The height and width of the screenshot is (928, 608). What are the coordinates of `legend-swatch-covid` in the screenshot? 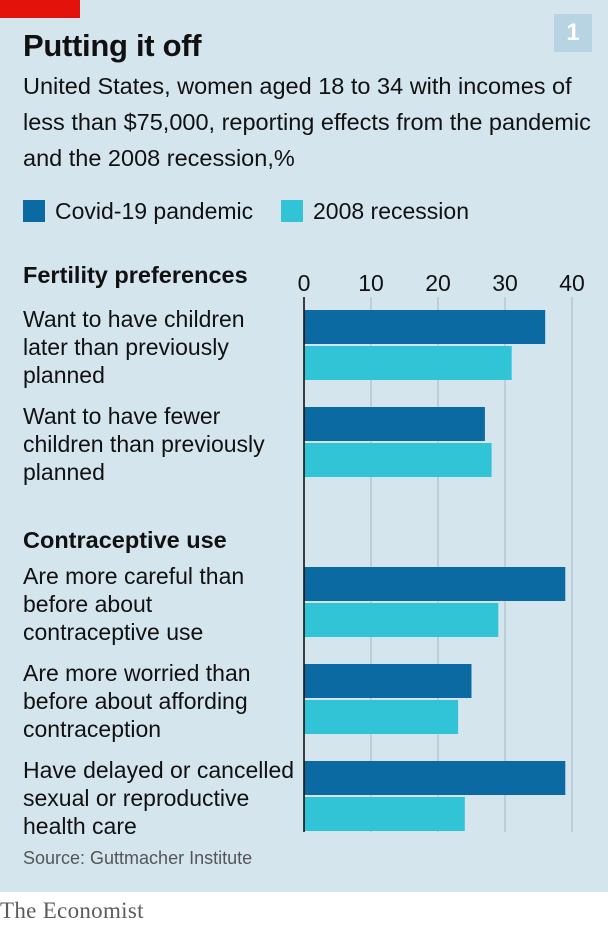 It's located at (34, 211).